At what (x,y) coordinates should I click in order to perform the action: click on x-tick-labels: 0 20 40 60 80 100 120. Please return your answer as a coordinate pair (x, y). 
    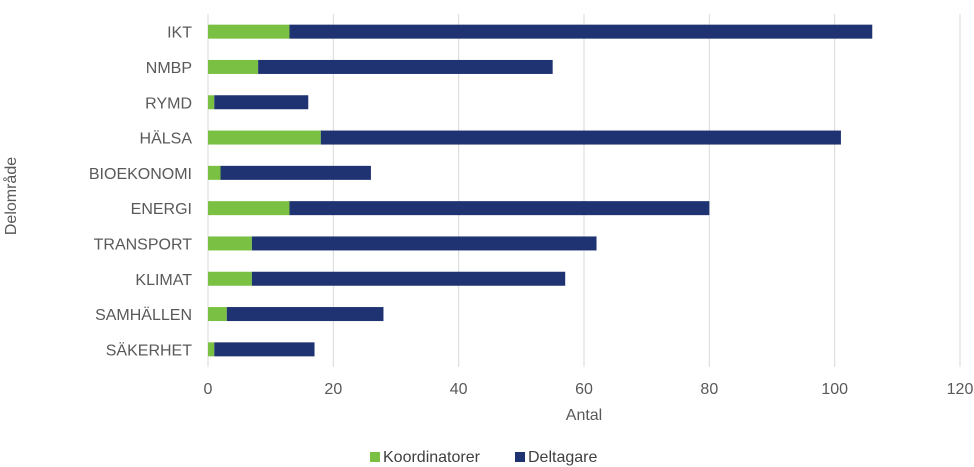
    Looking at the image, I should click on (589, 389).